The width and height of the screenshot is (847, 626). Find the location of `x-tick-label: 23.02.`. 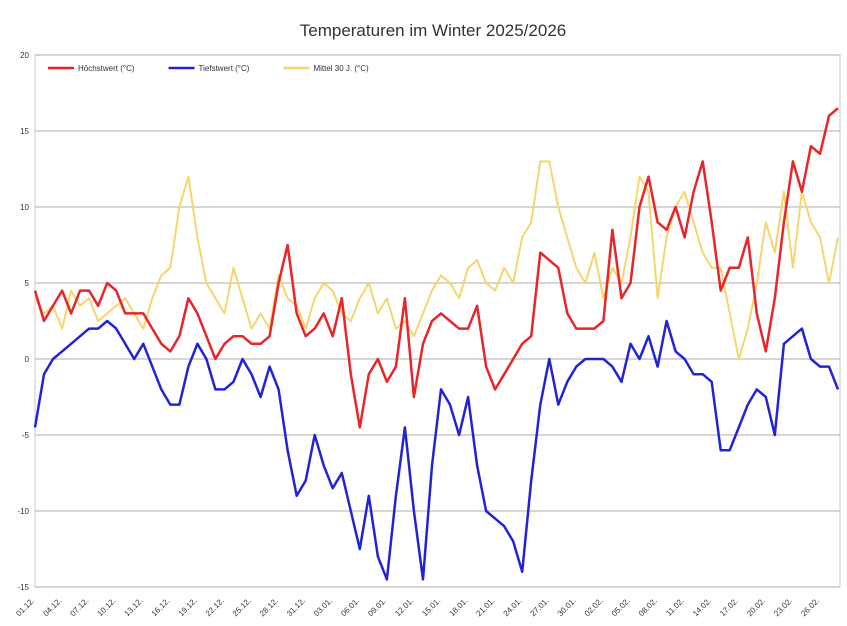

x-tick-label: 23.02. is located at coordinates (783, 607).